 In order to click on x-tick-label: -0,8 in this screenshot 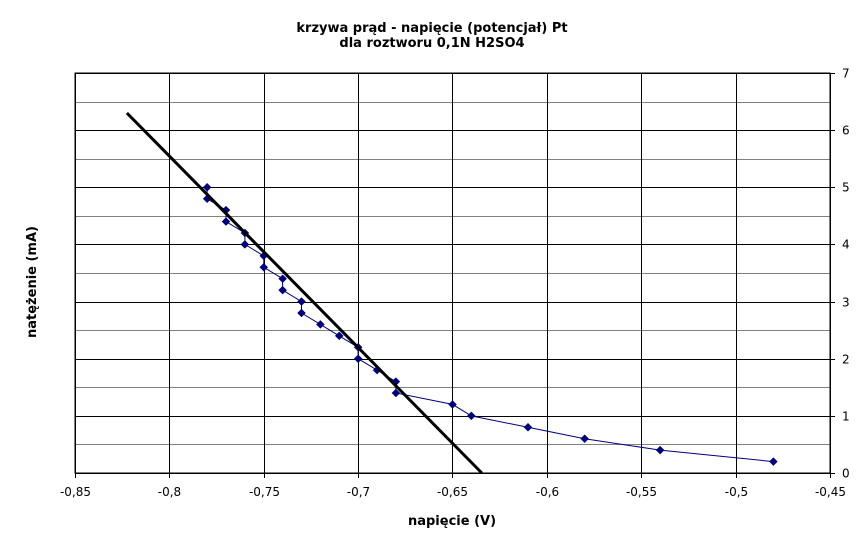, I will do `click(169, 492)`.